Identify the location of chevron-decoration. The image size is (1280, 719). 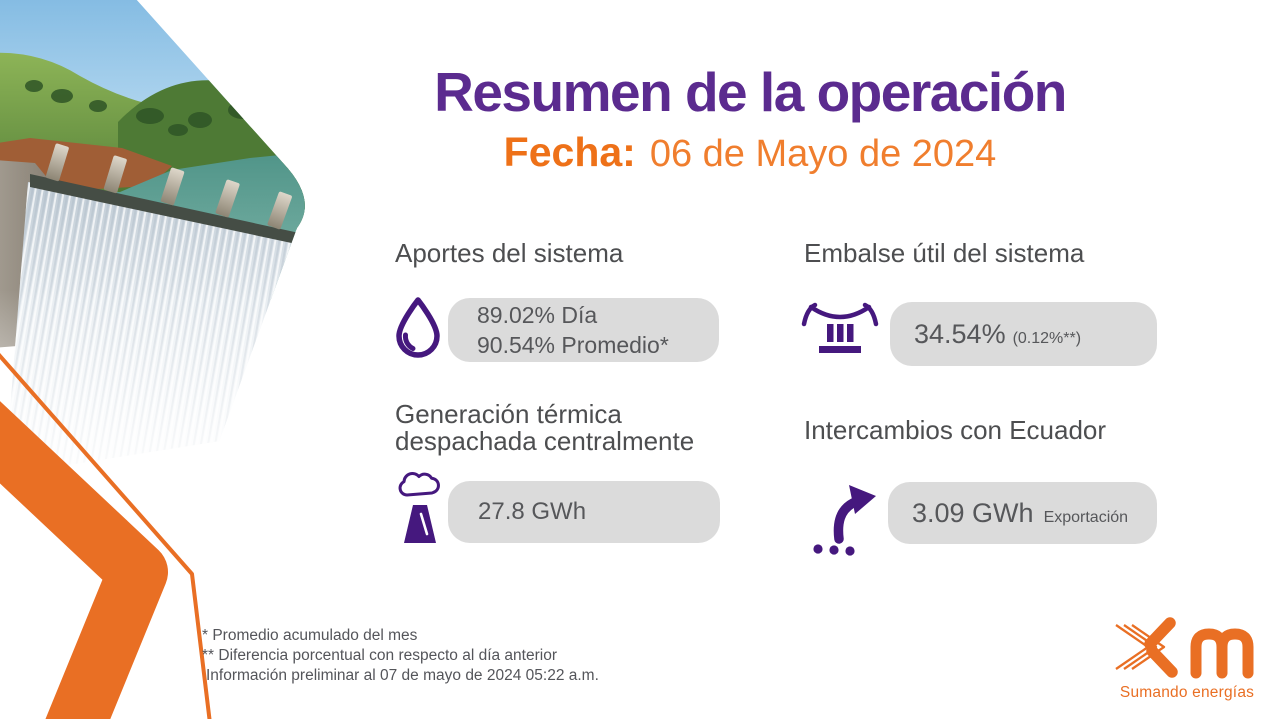
(106, 536).